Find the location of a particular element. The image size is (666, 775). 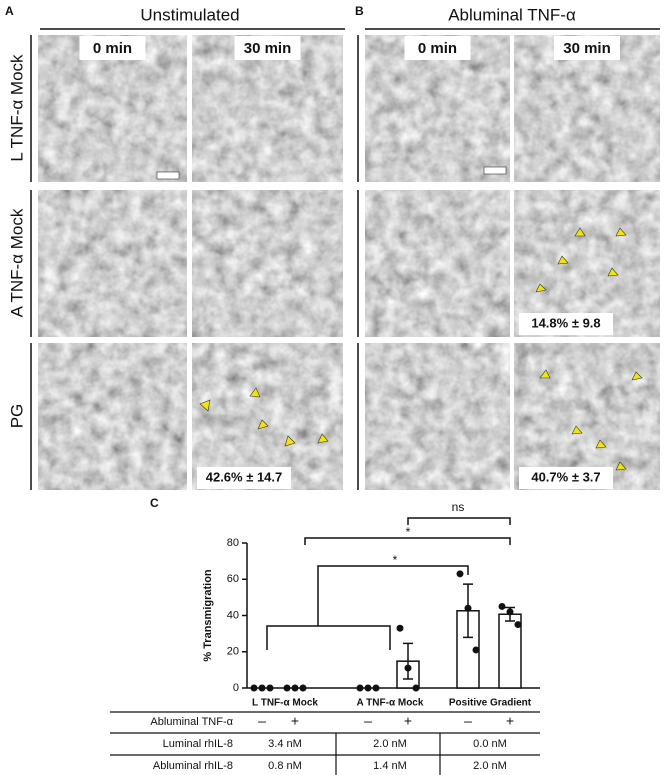

quant-label: 42.6% ± 14.7 is located at coordinates (244, 476).